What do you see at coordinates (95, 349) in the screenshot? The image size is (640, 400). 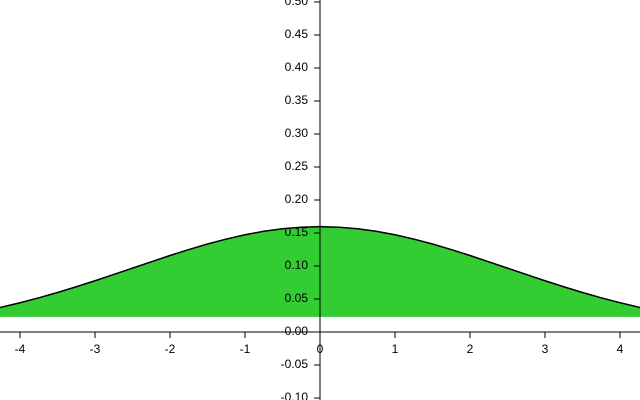 I see `x-tick-label: -3` at bounding box center [95, 349].